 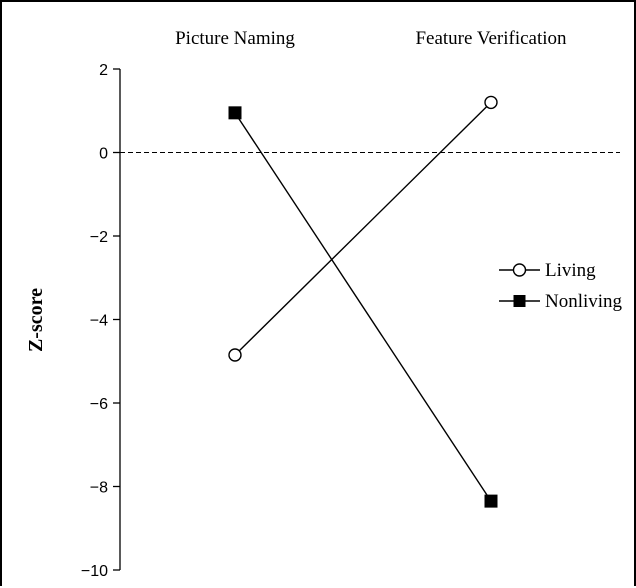 What do you see at coordinates (103, 154) in the screenshot?
I see `y-tick-label: 0` at bounding box center [103, 154].